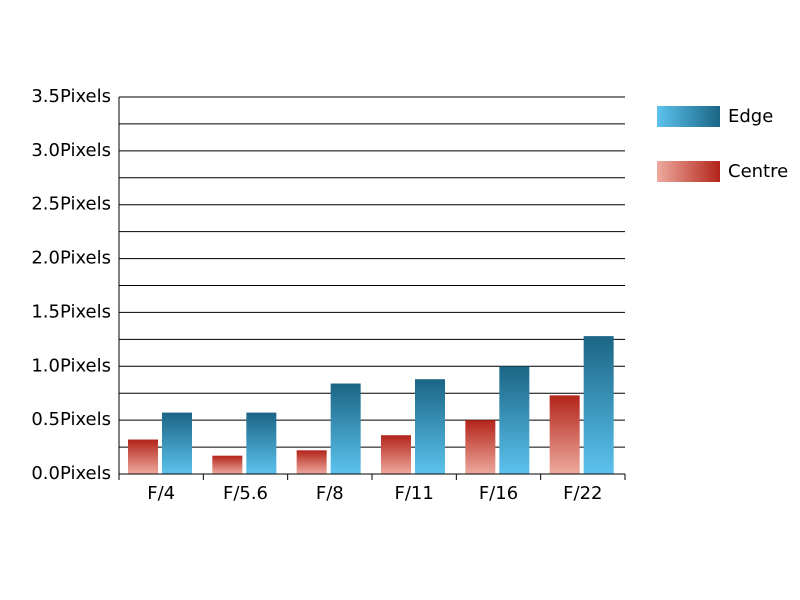 The width and height of the screenshot is (800, 600). Describe the element at coordinates (498, 493) in the screenshot. I see `x-tick-label: F/16` at that location.